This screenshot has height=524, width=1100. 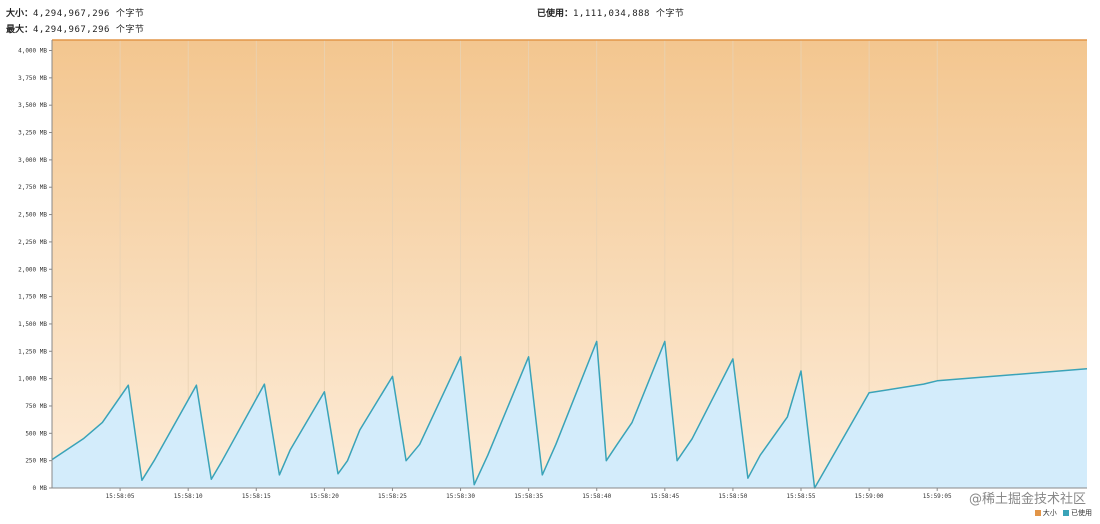 I want to click on legend-label-used: 已使用, so click(x=1081, y=513).